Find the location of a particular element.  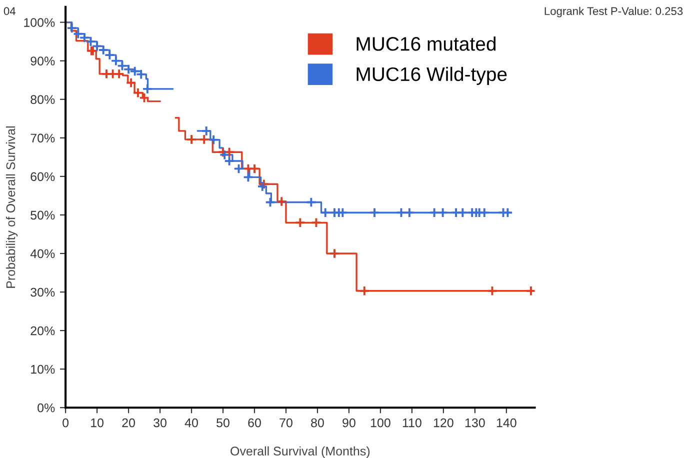

x-tick-label: 60 is located at coordinates (254, 423).